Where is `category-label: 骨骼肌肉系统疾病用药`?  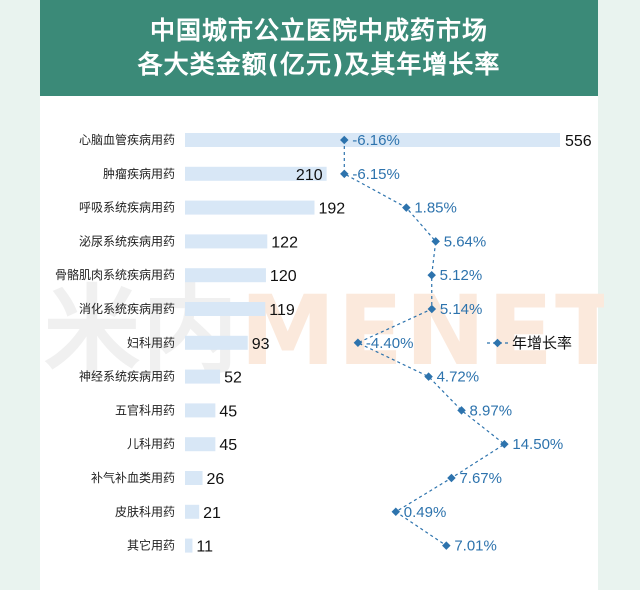
category-label: 骨骼肌肉系统疾病用药 is located at coordinates (115, 274).